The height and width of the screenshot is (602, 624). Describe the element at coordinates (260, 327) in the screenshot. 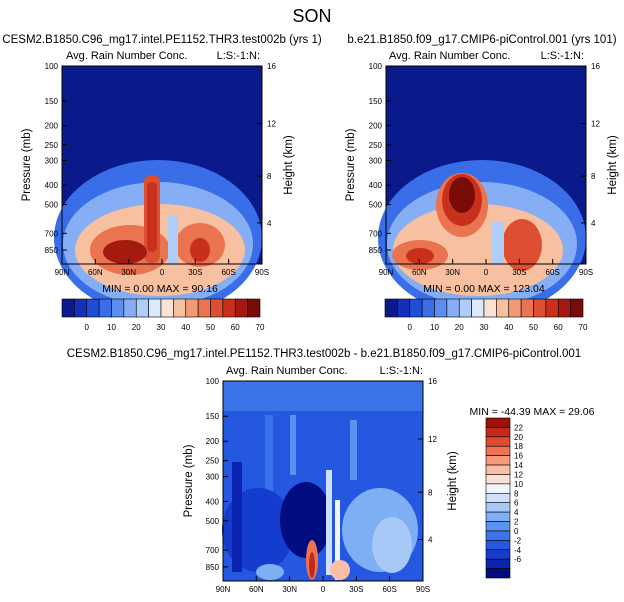

I see `colorbar-label: 70` at that location.